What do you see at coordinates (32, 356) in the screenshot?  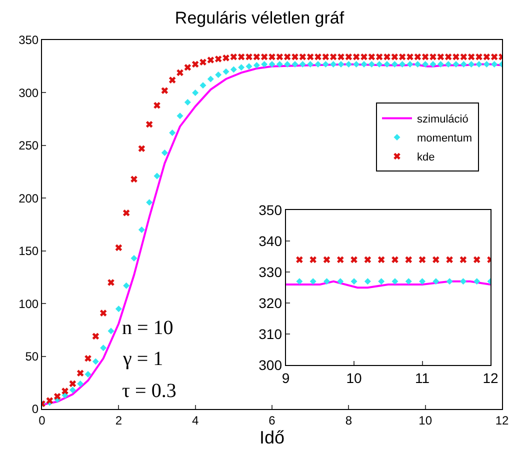 I see `y-tick-label: 50` at bounding box center [32, 356].